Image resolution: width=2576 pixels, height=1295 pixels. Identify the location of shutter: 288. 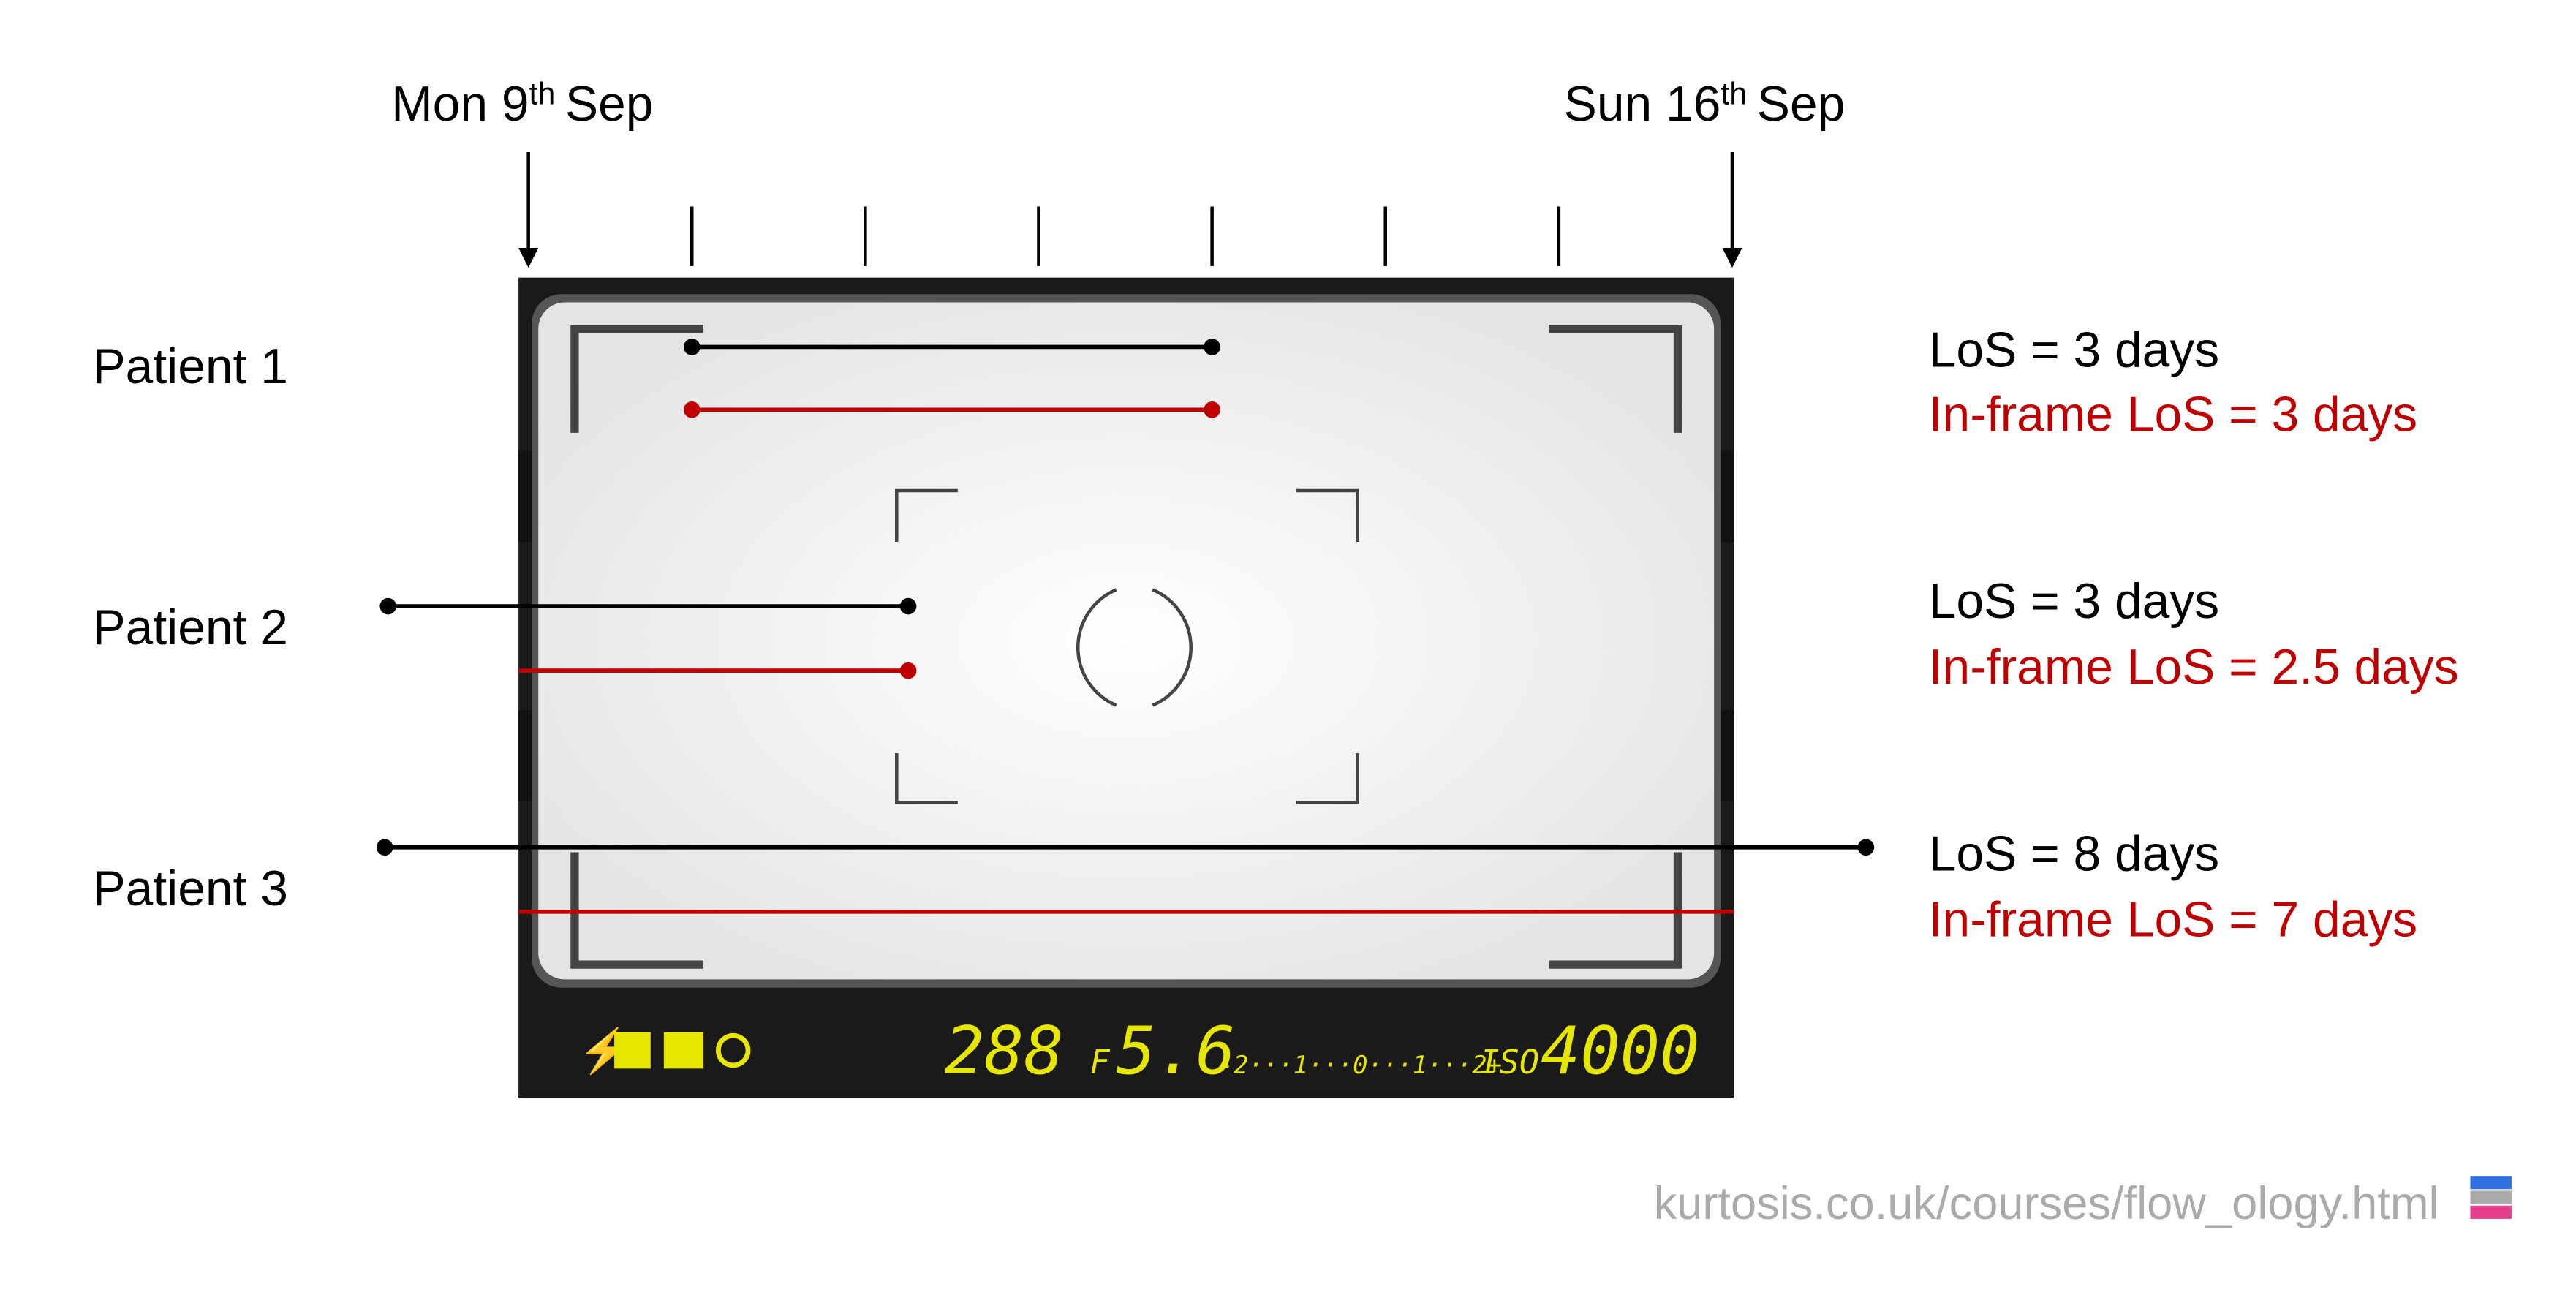
(1004, 1051).